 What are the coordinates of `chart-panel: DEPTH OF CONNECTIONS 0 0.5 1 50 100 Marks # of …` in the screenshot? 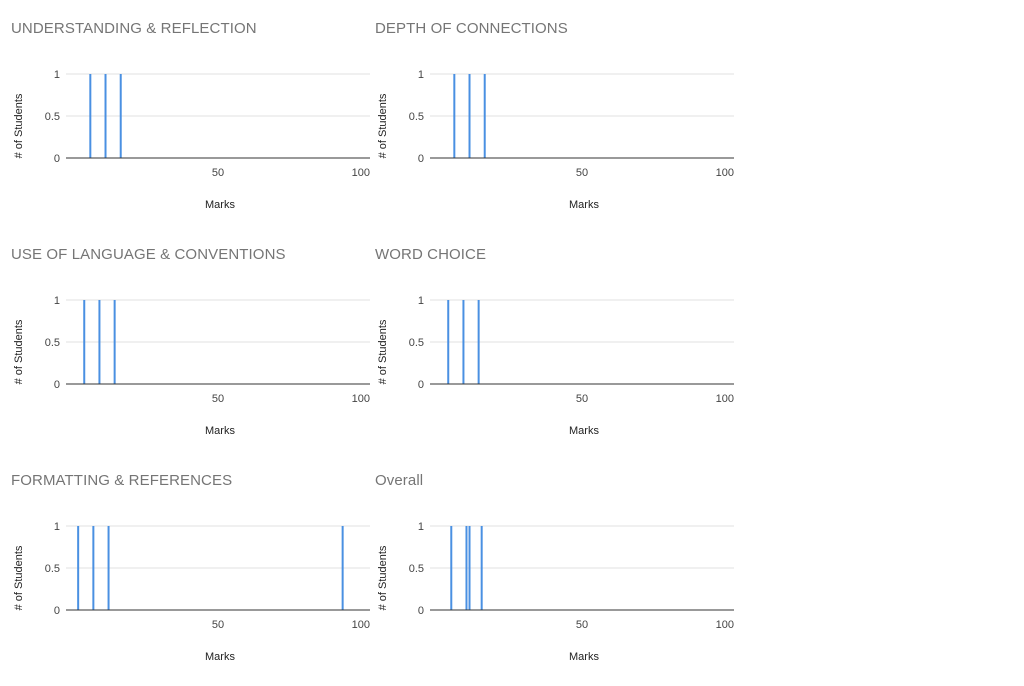 It's located at (557, 121).